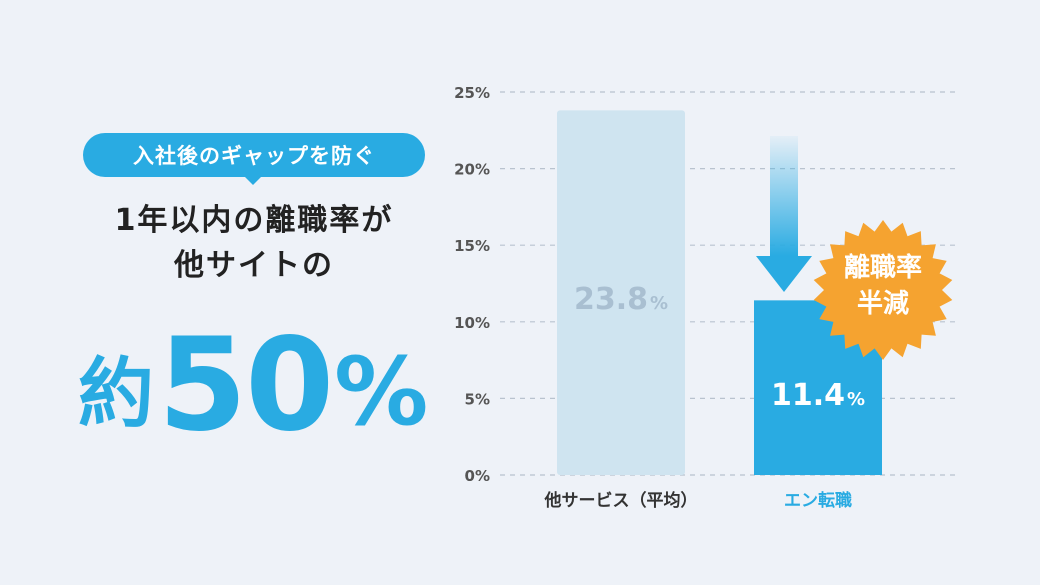  What do you see at coordinates (818, 500) in the screenshot?
I see `x-category-label: エン転職` at bounding box center [818, 500].